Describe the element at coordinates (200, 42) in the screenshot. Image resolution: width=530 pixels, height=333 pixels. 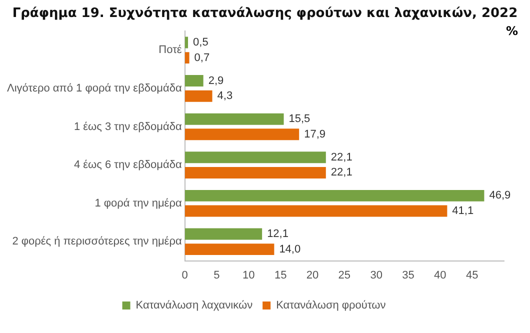
I see `data-label: 0,5` at that location.